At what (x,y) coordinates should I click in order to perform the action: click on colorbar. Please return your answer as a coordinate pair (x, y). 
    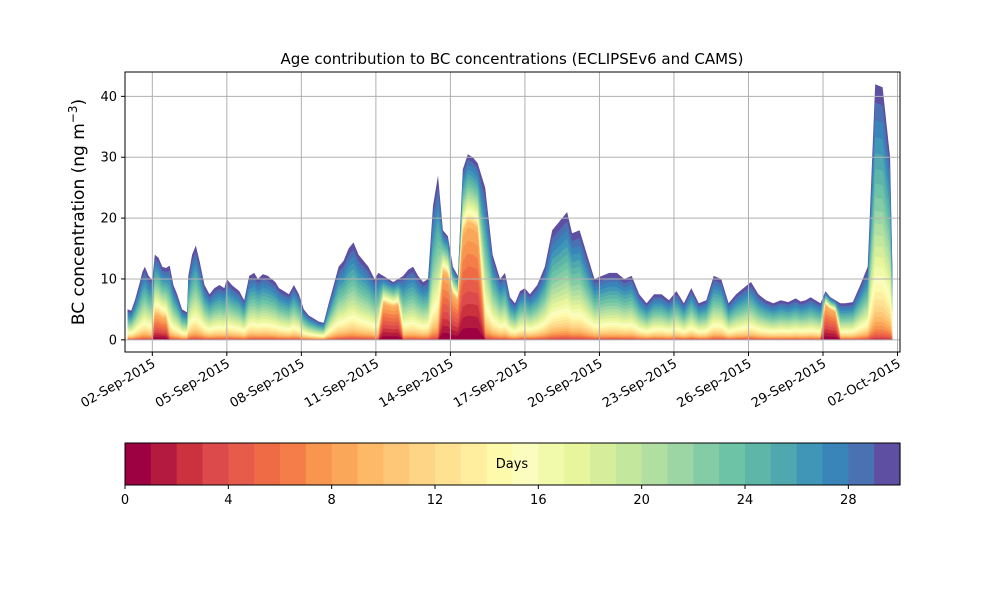
    Looking at the image, I should click on (513, 464).